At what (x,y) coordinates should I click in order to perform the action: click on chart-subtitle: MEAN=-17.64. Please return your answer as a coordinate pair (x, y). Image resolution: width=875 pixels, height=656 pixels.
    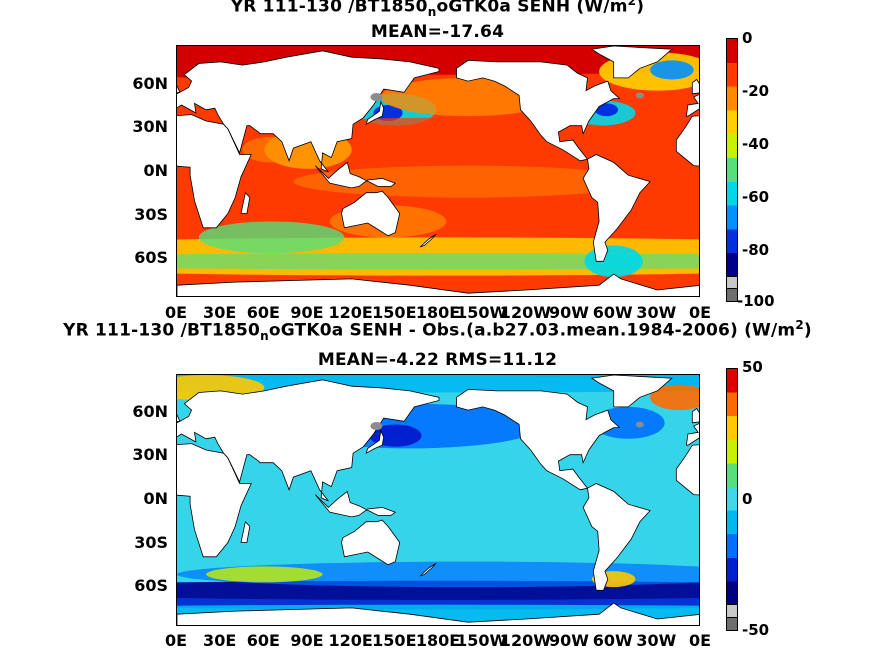
    Looking at the image, I should click on (437, 32).